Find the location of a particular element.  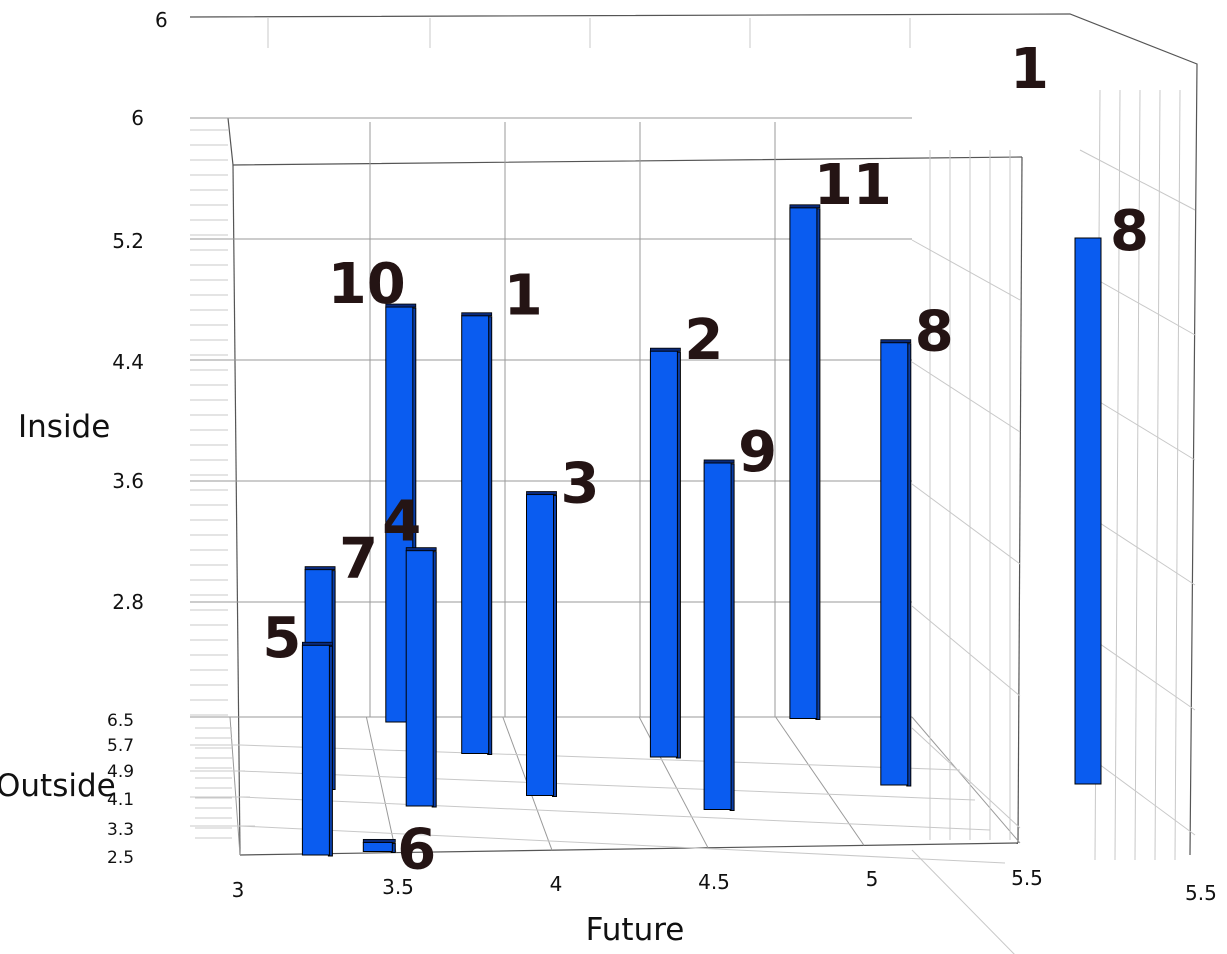

z-axis-title: Outside is located at coordinates (58, 786).